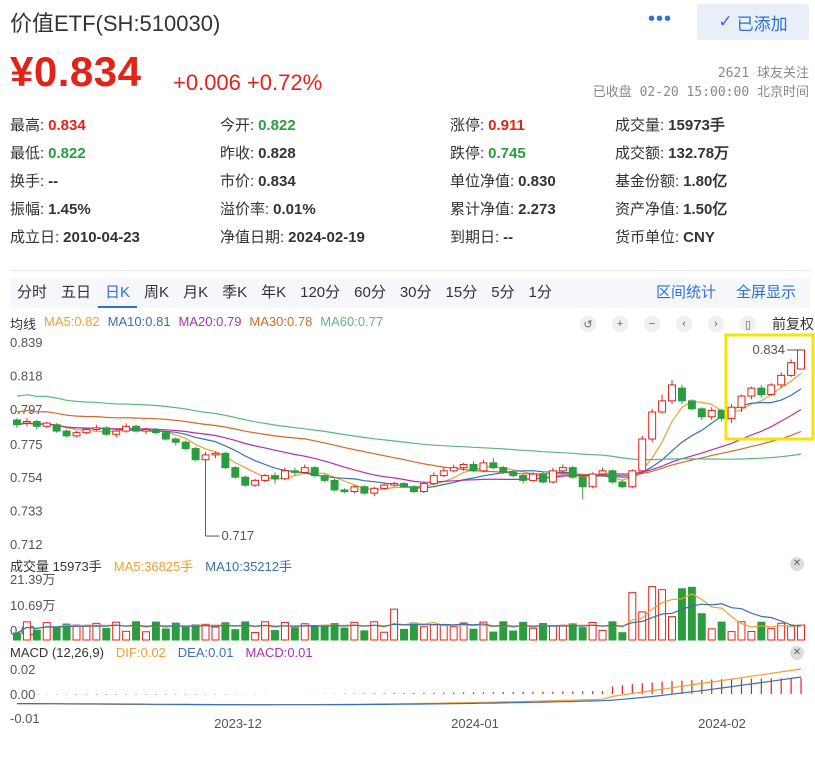 The image size is (815, 758). What do you see at coordinates (76, 292) in the screenshot?
I see `tab-五日: 五日` at bounding box center [76, 292].